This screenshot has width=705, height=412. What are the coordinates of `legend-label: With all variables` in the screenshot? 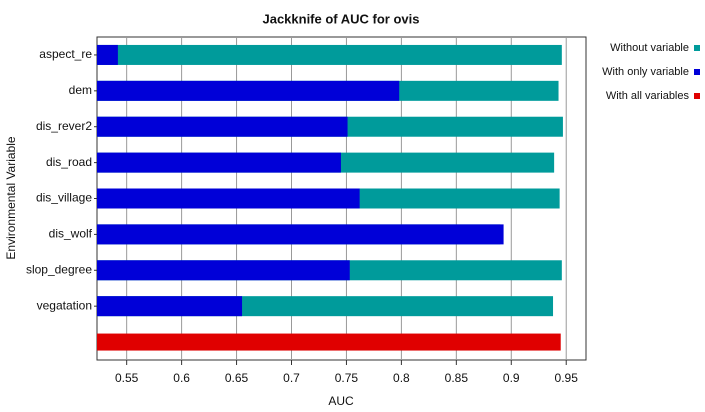 It's located at (648, 96).